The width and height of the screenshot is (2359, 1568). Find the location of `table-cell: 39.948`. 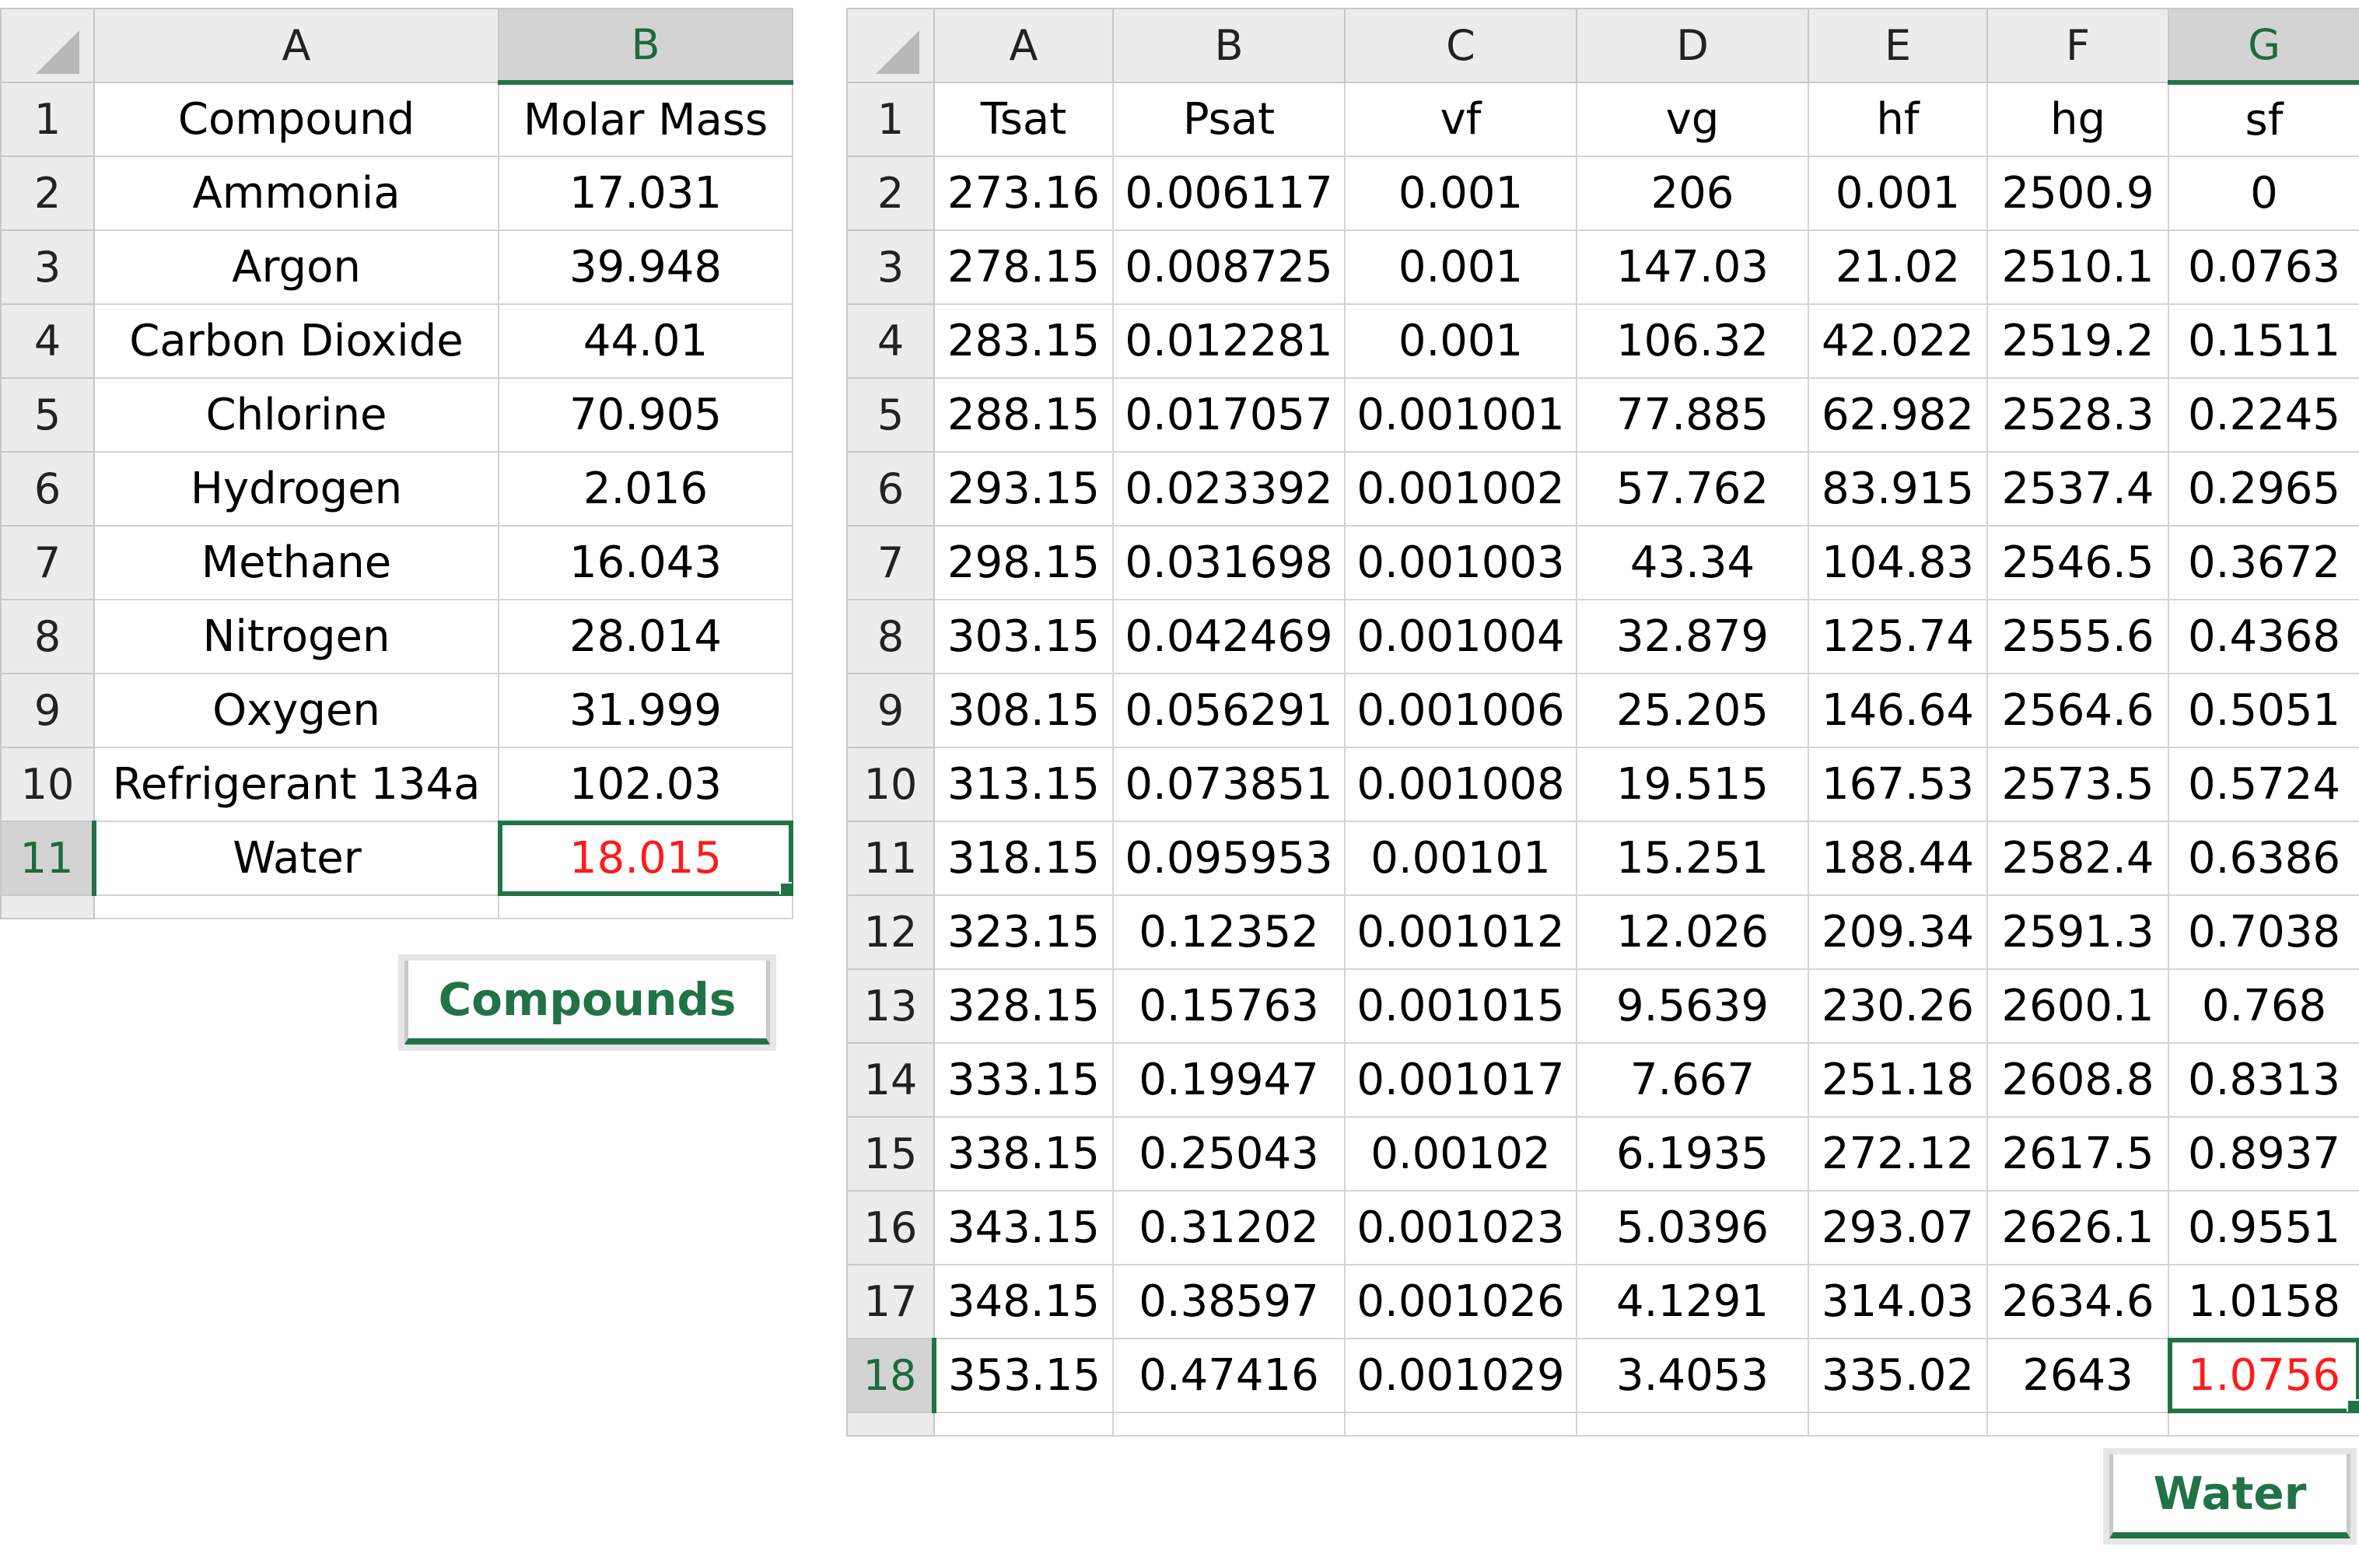

table-cell: 39.948 is located at coordinates (645, 267).